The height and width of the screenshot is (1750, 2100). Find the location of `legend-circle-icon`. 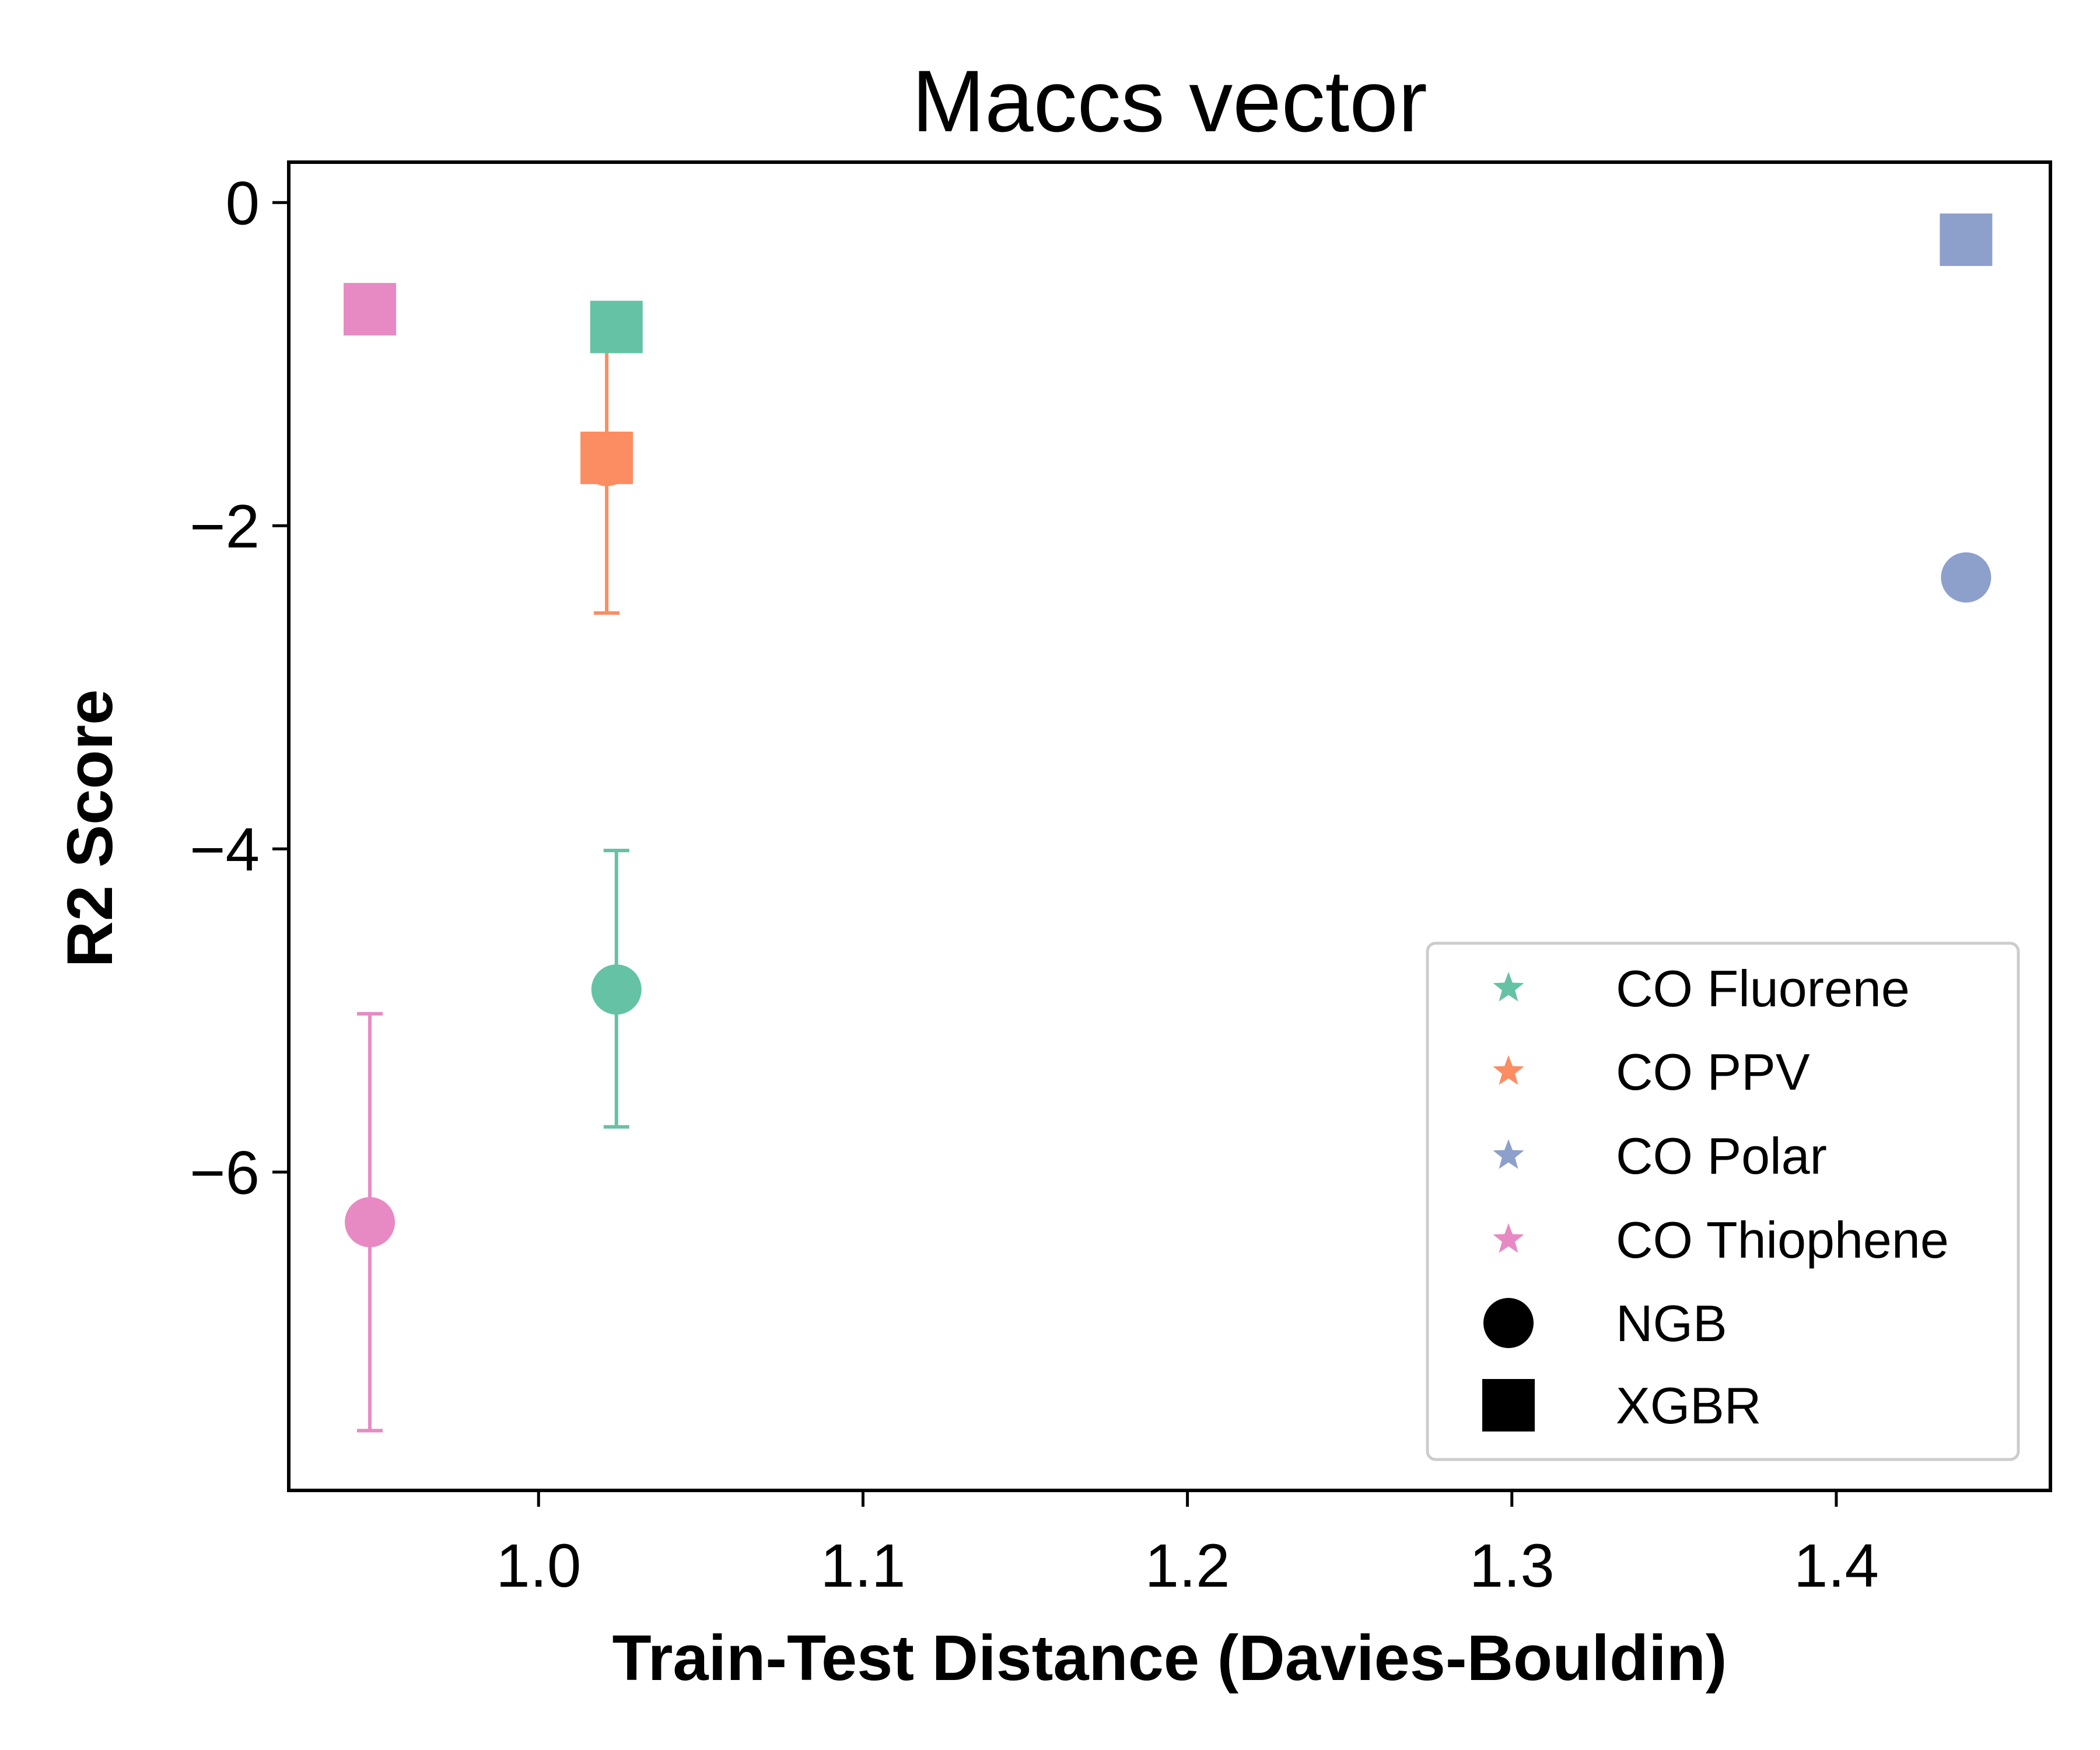

legend-circle-icon is located at coordinates (1508, 1323).